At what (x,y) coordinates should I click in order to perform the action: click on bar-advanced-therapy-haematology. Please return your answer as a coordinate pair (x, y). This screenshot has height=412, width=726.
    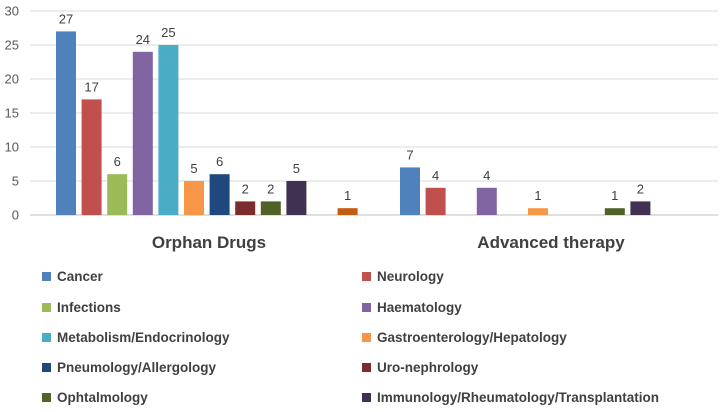
    Looking at the image, I should click on (486, 201).